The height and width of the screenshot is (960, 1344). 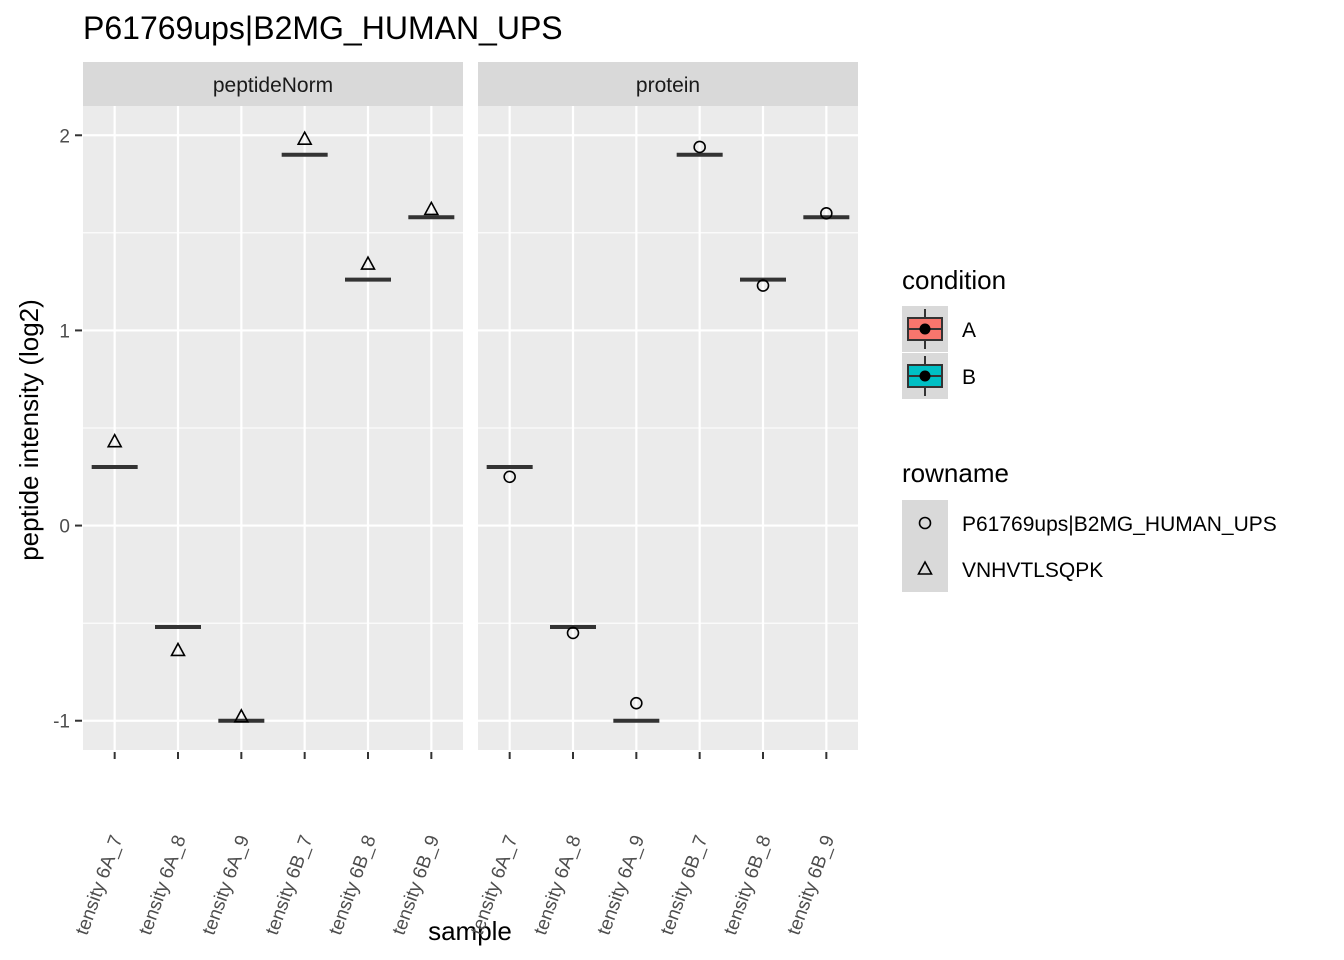 What do you see at coordinates (939, 376) in the screenshot?
I see `legend-key-condition-B: B` at bounding box center [939, 376].